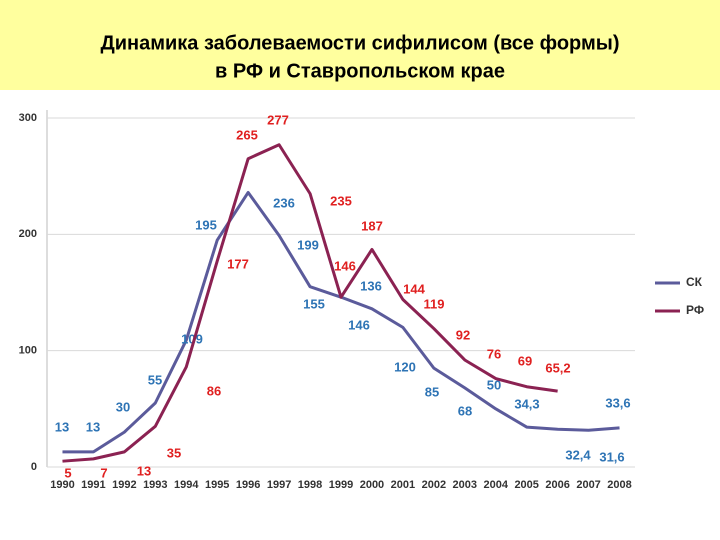 The height and width of the screenshot is (540, 720). I want to click on data-label: 68, so click(465, 410).